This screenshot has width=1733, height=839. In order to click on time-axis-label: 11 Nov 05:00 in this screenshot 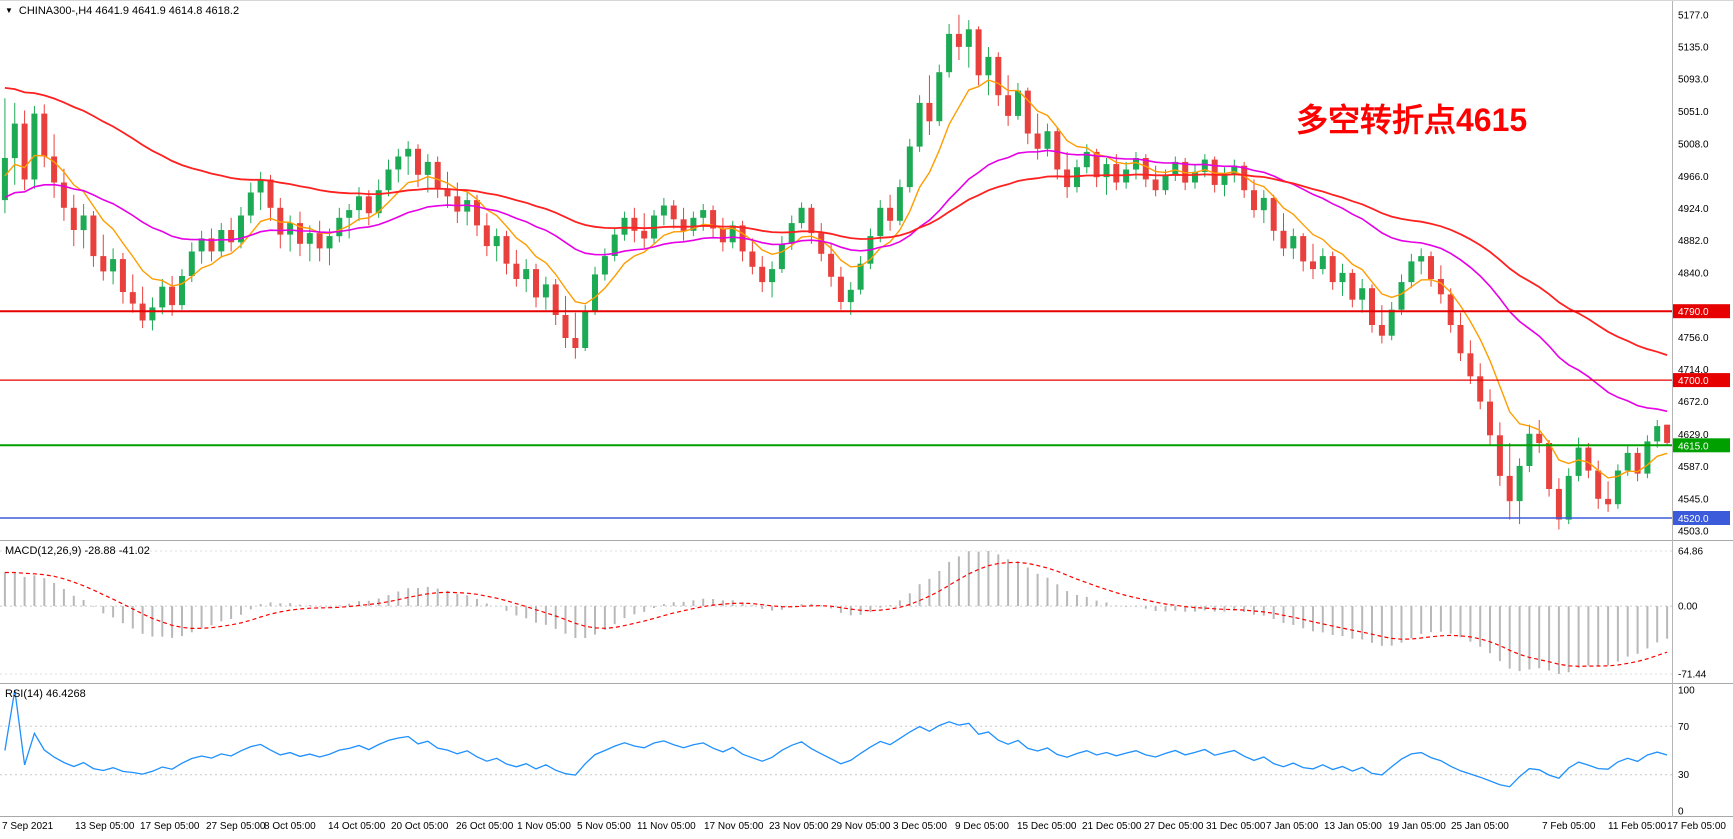, I will do `click(666, 826)`.